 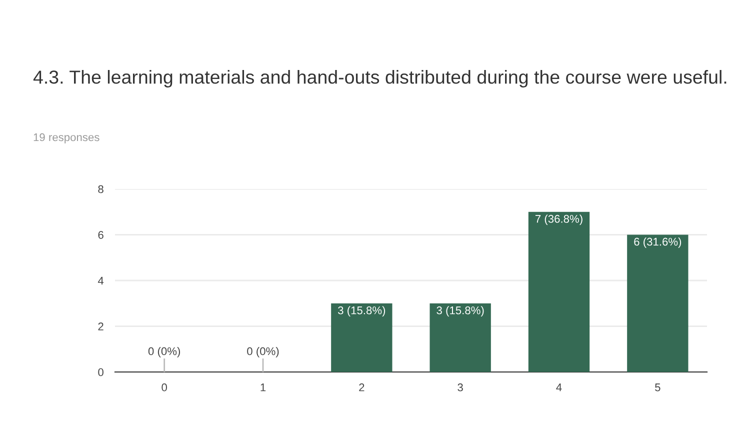 I want to click on y-tick-label: 4, so click(x=101, y=280).